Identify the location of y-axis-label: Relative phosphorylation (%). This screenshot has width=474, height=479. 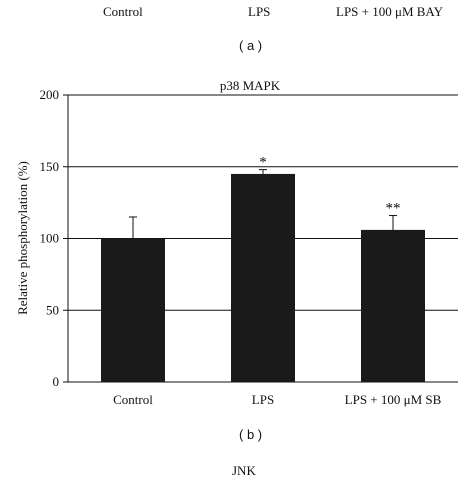
(22, 238).